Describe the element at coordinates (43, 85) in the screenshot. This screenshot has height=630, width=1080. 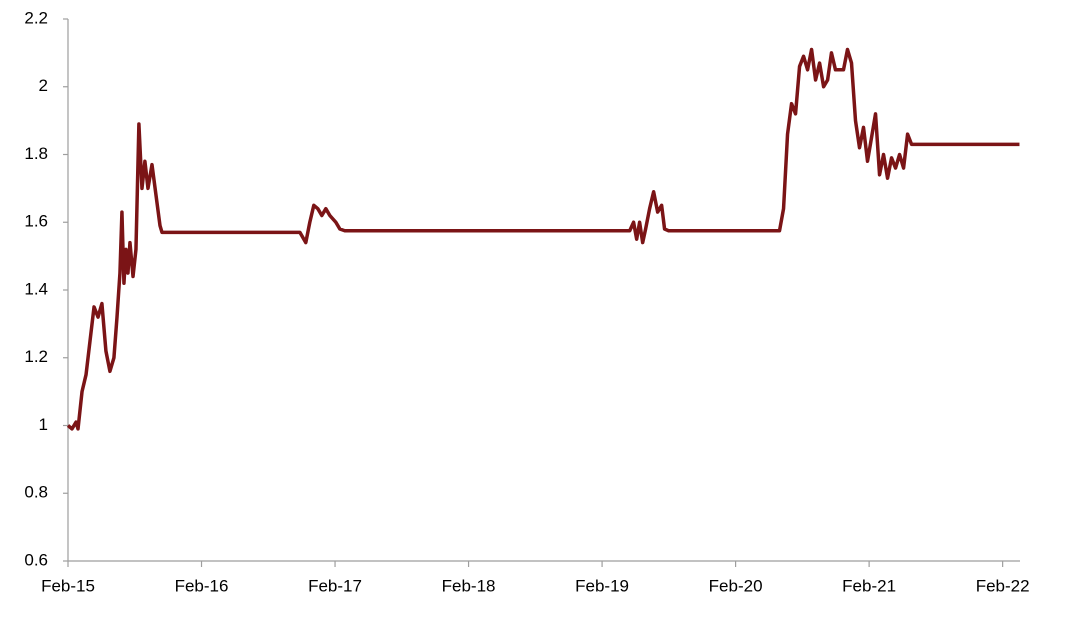
I see `y-tick-label: 2` at that location.